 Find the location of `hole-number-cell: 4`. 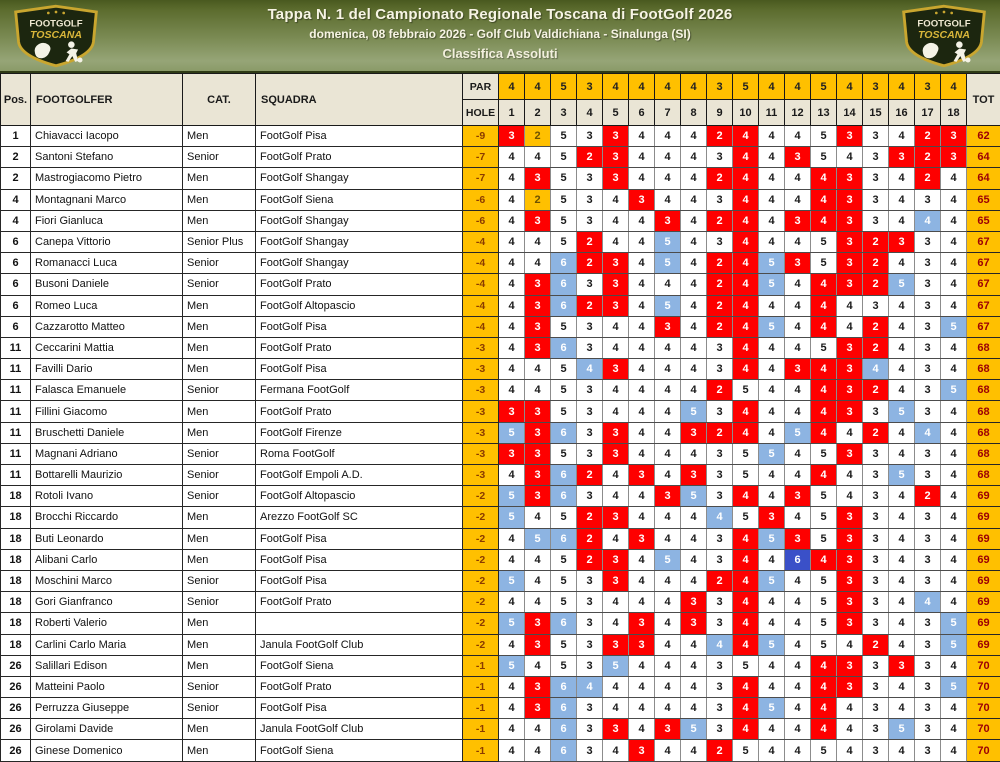

hole-number-cell: 4 is located at coordinates (590, 113).